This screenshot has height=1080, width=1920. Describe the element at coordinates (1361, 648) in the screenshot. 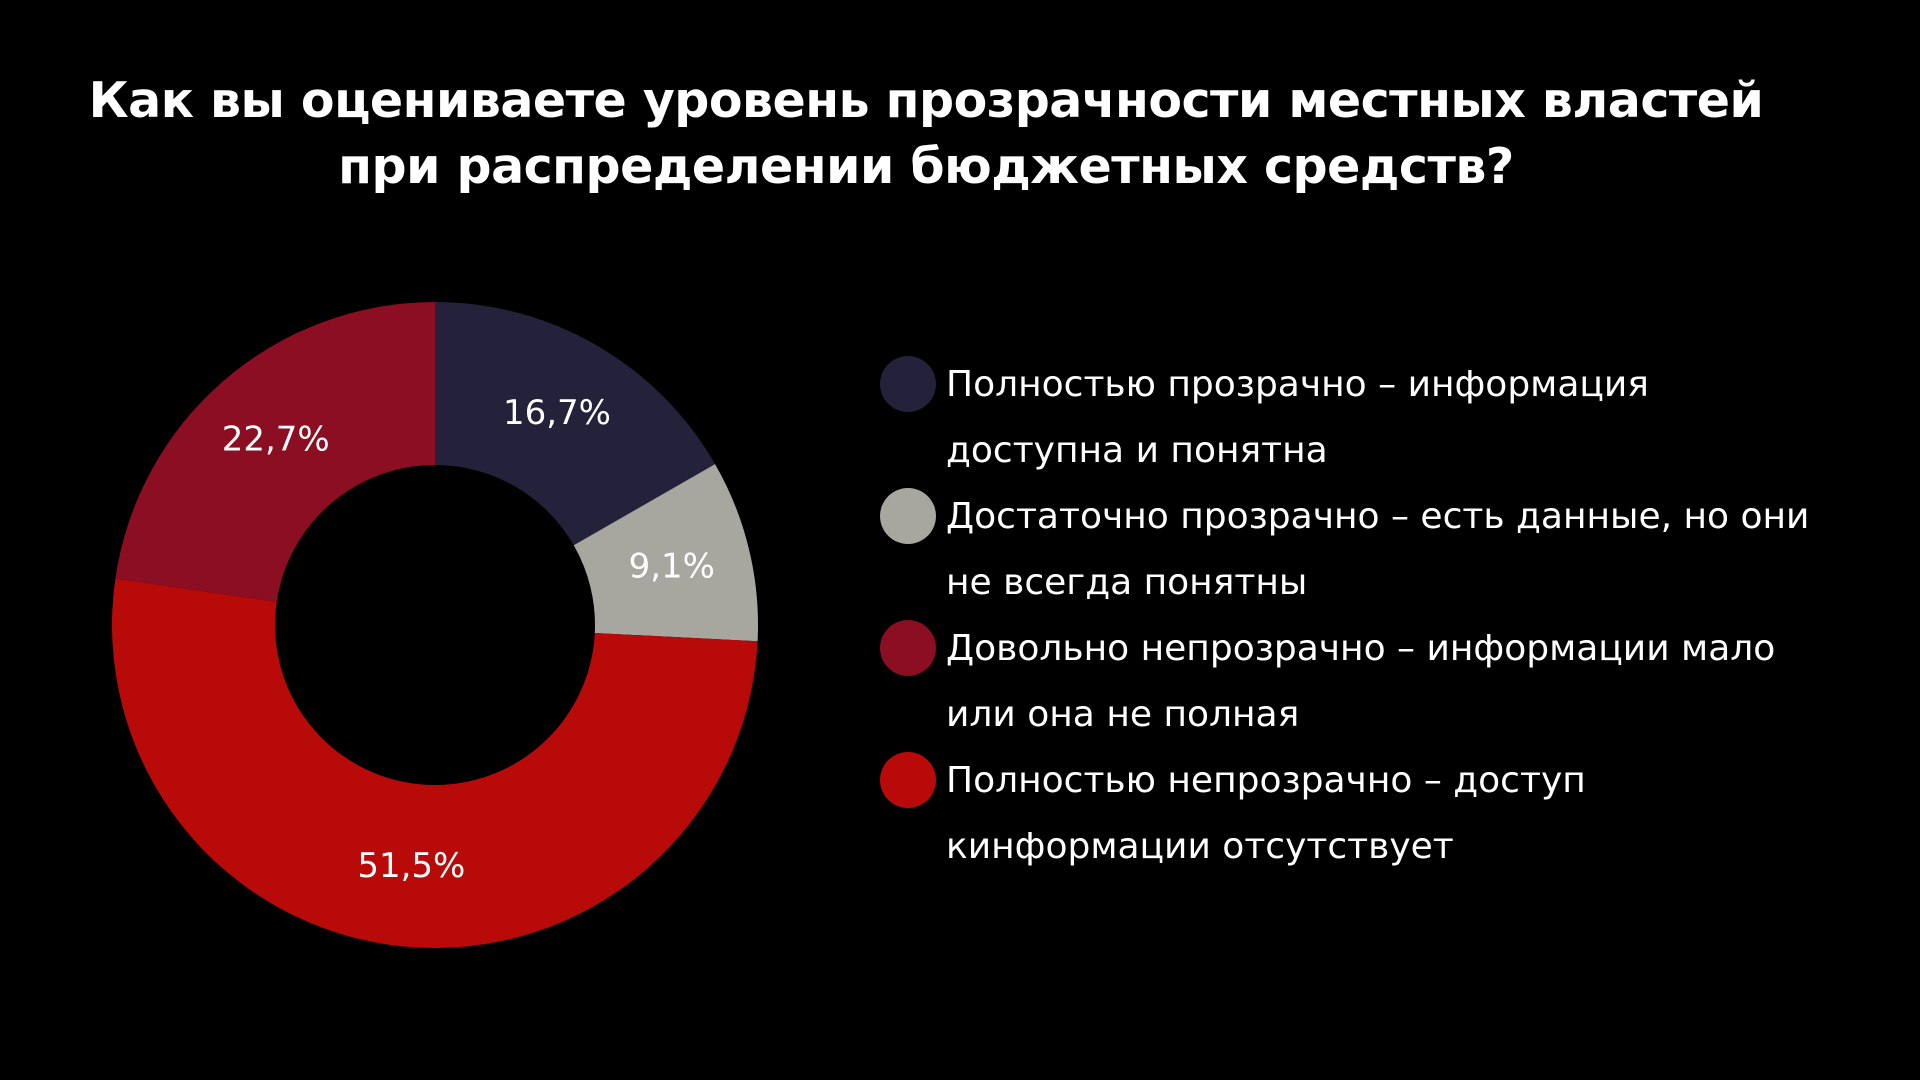

I see `legend-label-line: Довольно непрозрачно – информации мало` at that location.